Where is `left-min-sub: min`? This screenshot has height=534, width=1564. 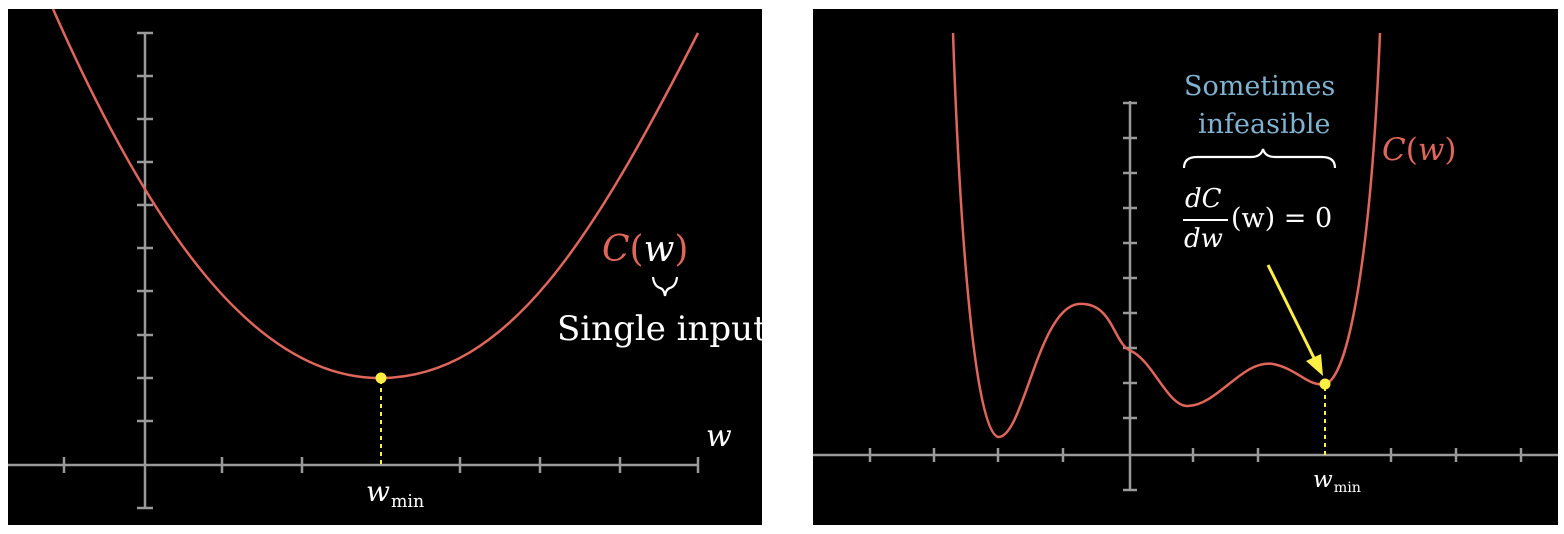 left-min-sub: min is located at coordinates (407, 502).